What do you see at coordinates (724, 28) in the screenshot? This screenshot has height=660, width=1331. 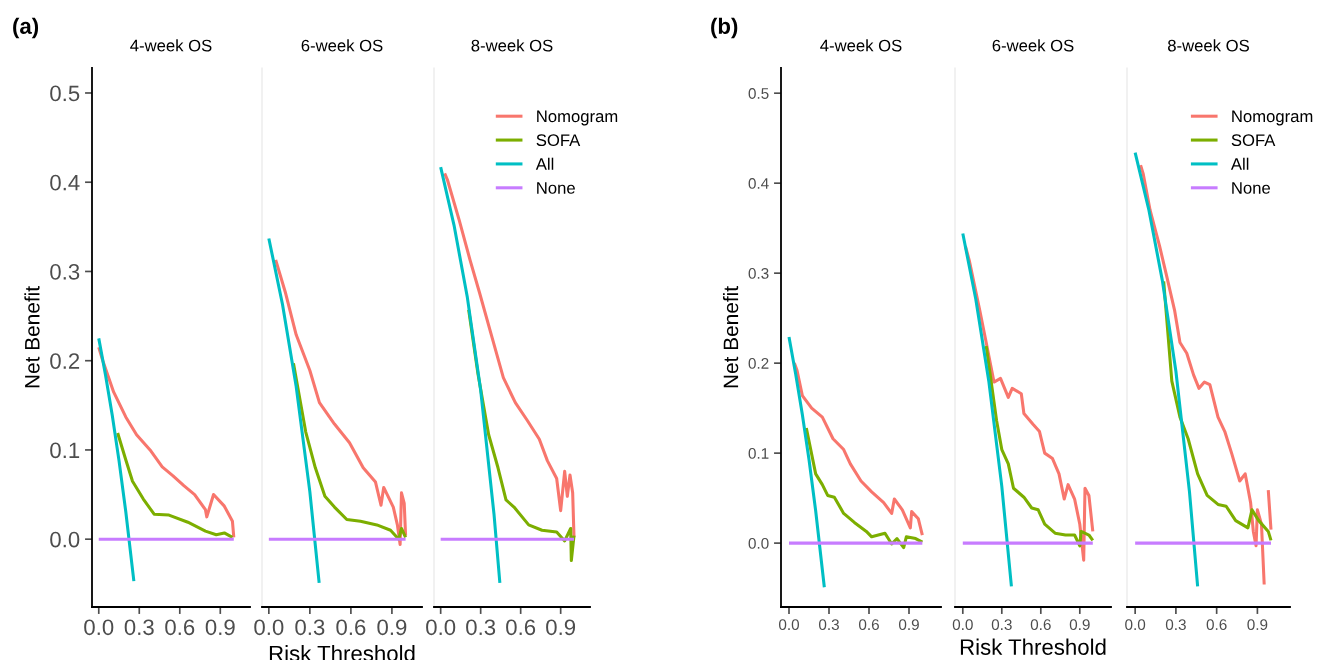 I see `text: (b)` at bounding box center [724, 28].